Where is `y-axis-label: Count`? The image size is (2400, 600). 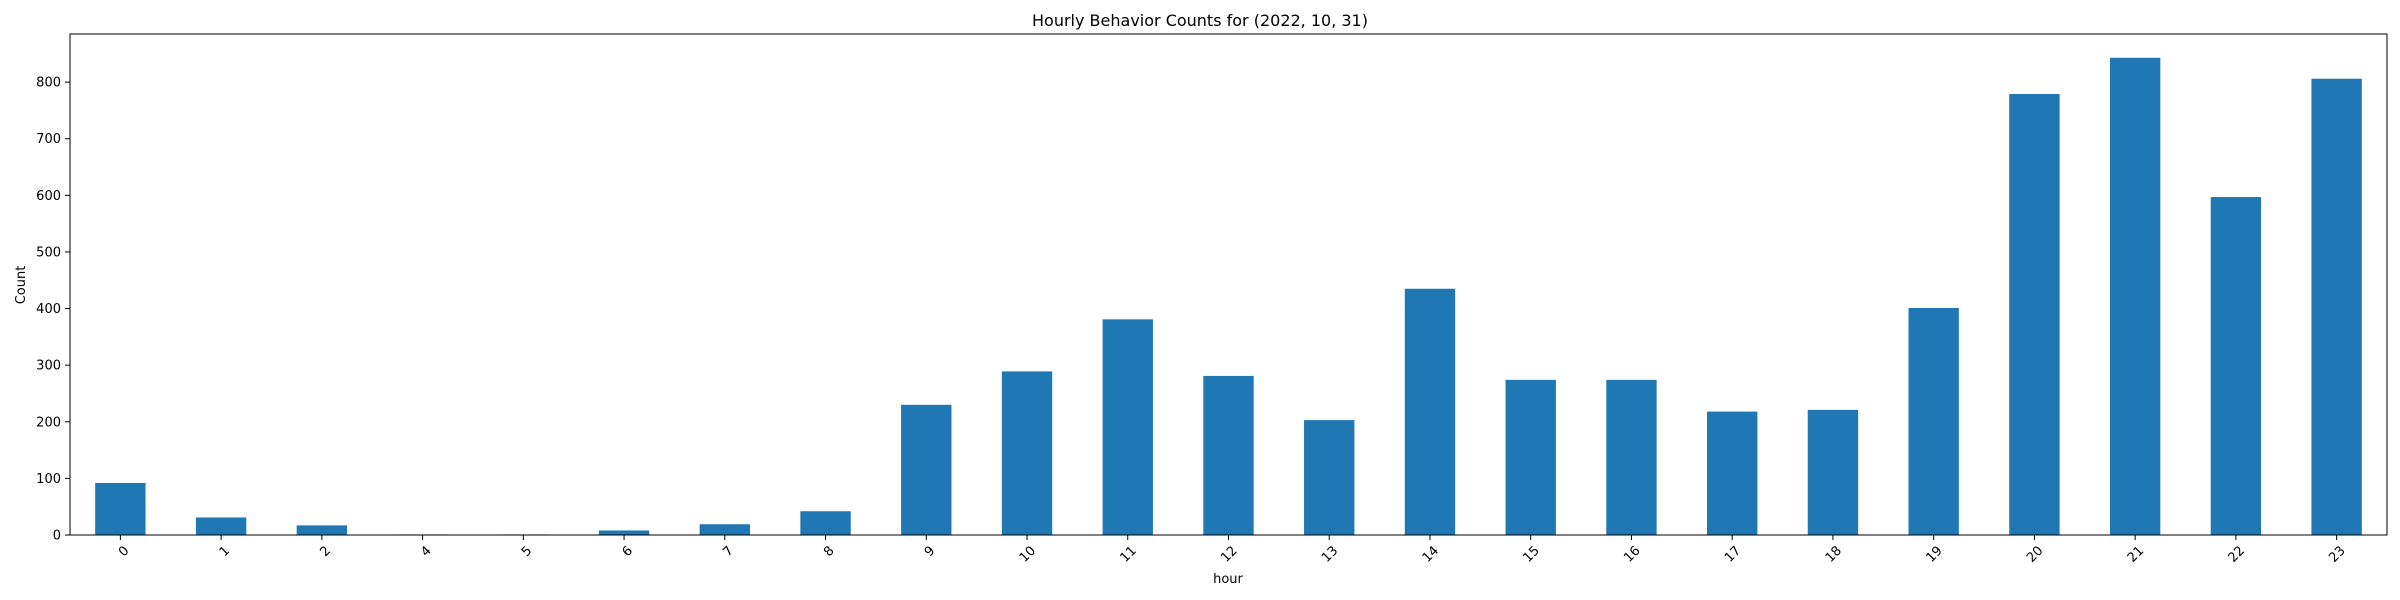 y-axis-label: Count is located at coordinates (21, 285).